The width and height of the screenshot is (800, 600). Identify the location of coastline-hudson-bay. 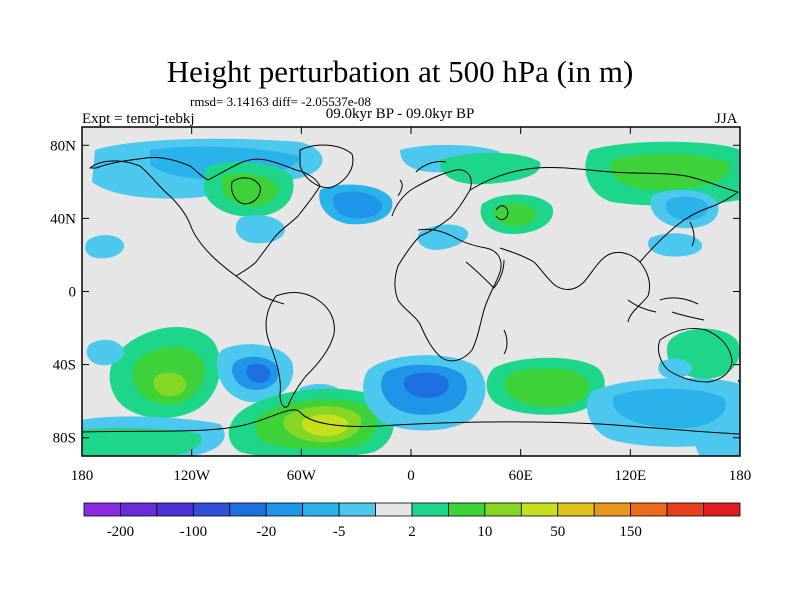
(246, 191).